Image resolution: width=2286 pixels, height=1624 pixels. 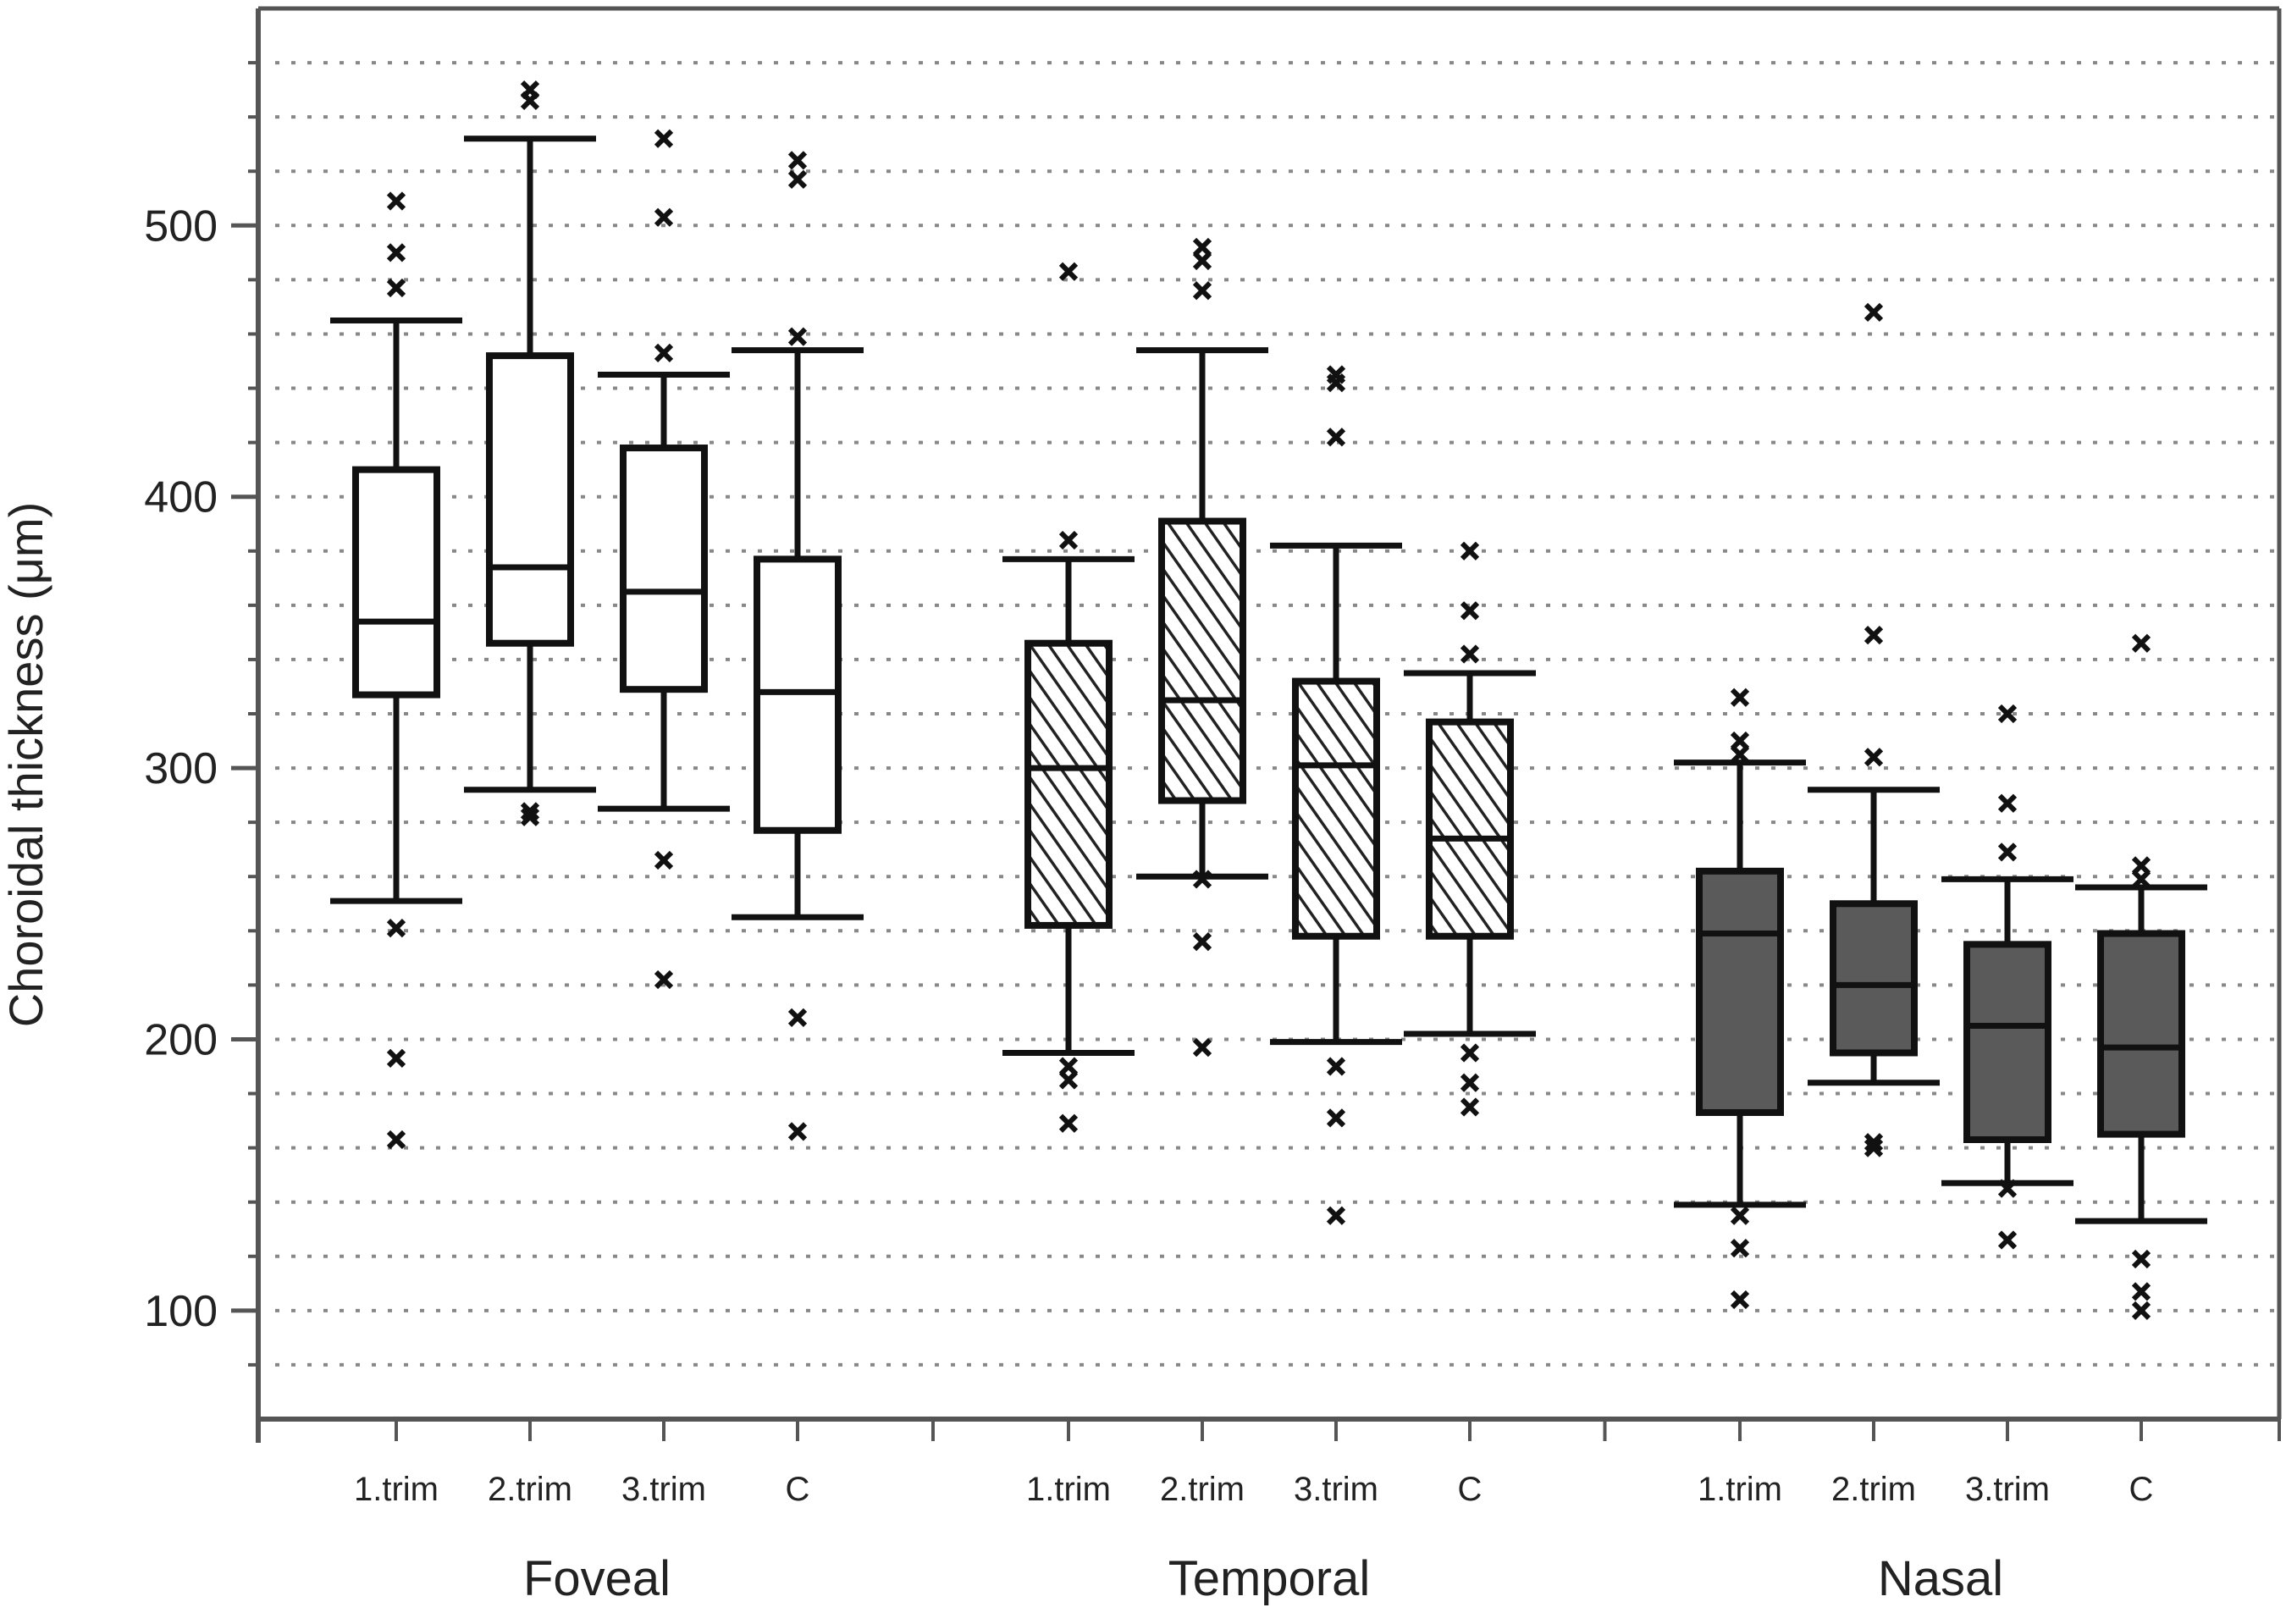 What do you see at coordinates (181, 769) in the screenshot?
I see `y-tick-label: 300` at bounding box center [181, 769].